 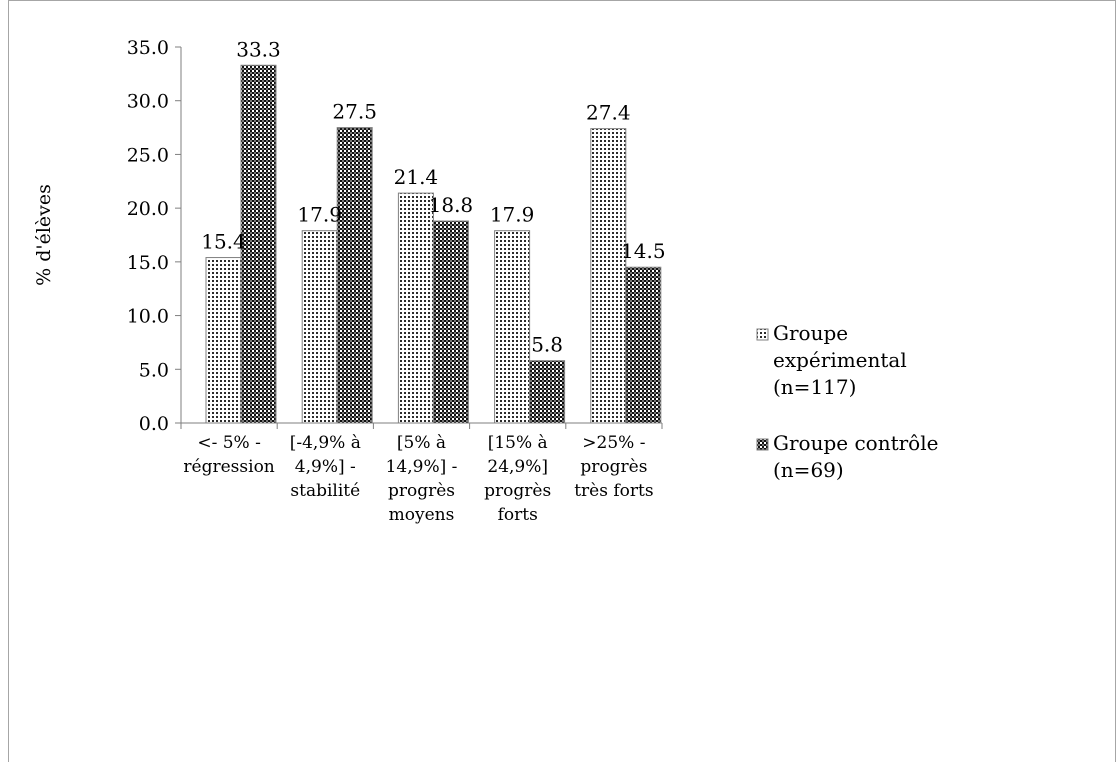 I want to click on x-tick-label: [5% à 14,9%] -progrès moyens, so click(x=422, y=479).